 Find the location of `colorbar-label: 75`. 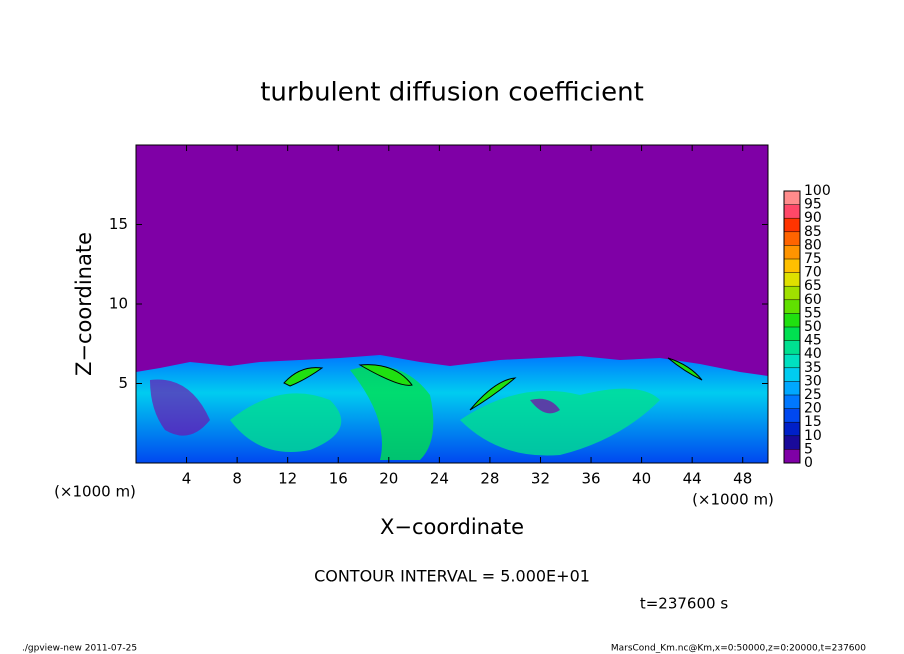

colorbar-label: 75 is located at coordinates (813, 259).